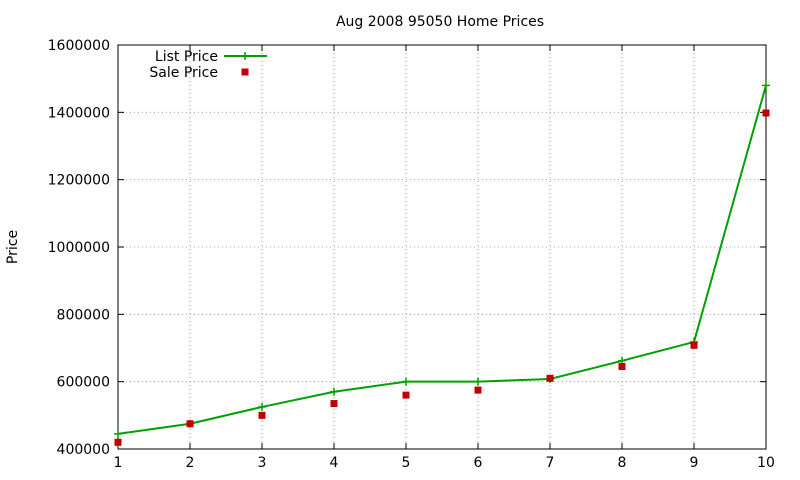 Image resolution: width=800 pixels, height=480 pixels. Describe the element at coordinates (245, 56) in the screenshot. I see `legend-plus-marker` at that location.